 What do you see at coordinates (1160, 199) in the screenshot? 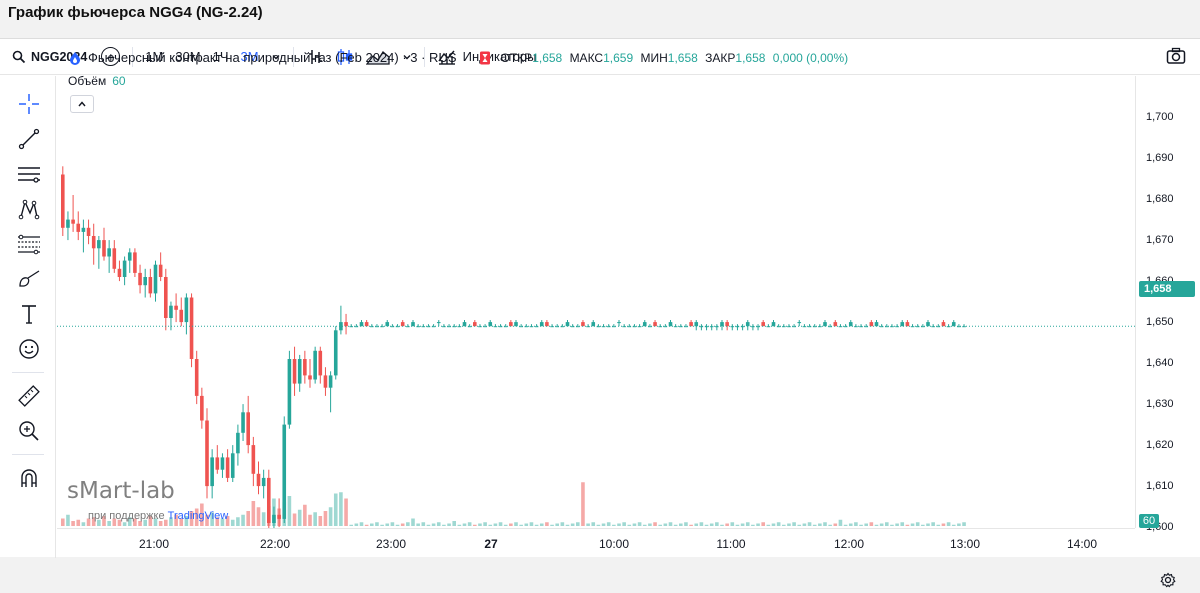
I see `price-tick-label: 1,680` at bounding box center [1160, 199].